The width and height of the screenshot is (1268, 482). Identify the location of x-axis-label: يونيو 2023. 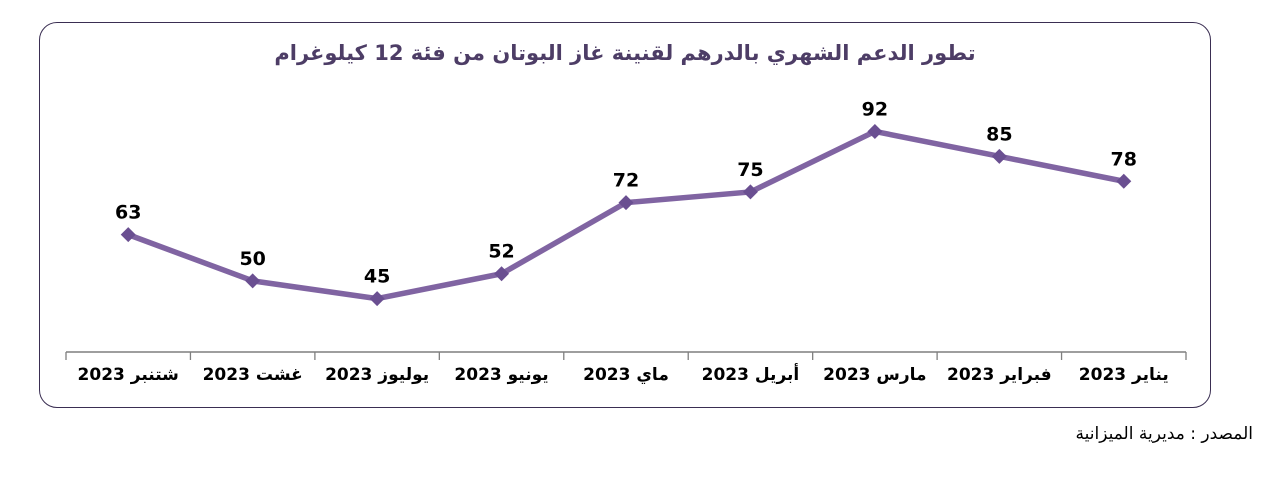
(501, 375).